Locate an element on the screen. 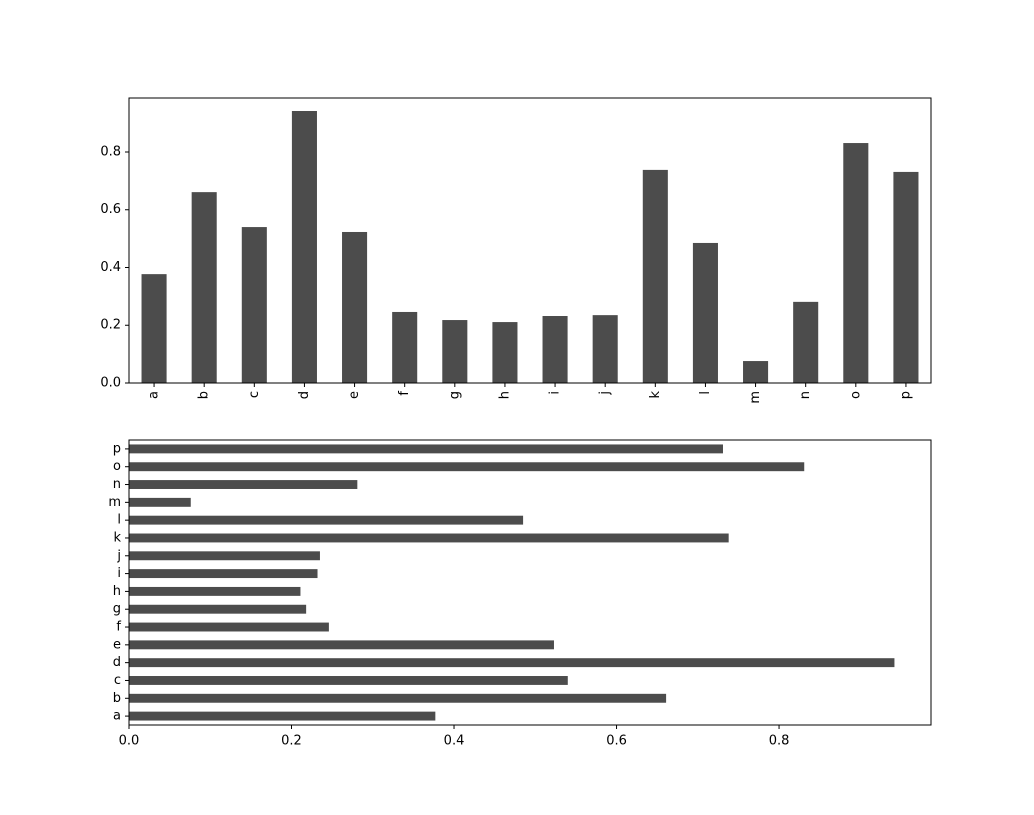 This screenshot has width=1034, height=815. y-tick-label: m is located at coordinates (114, 502).